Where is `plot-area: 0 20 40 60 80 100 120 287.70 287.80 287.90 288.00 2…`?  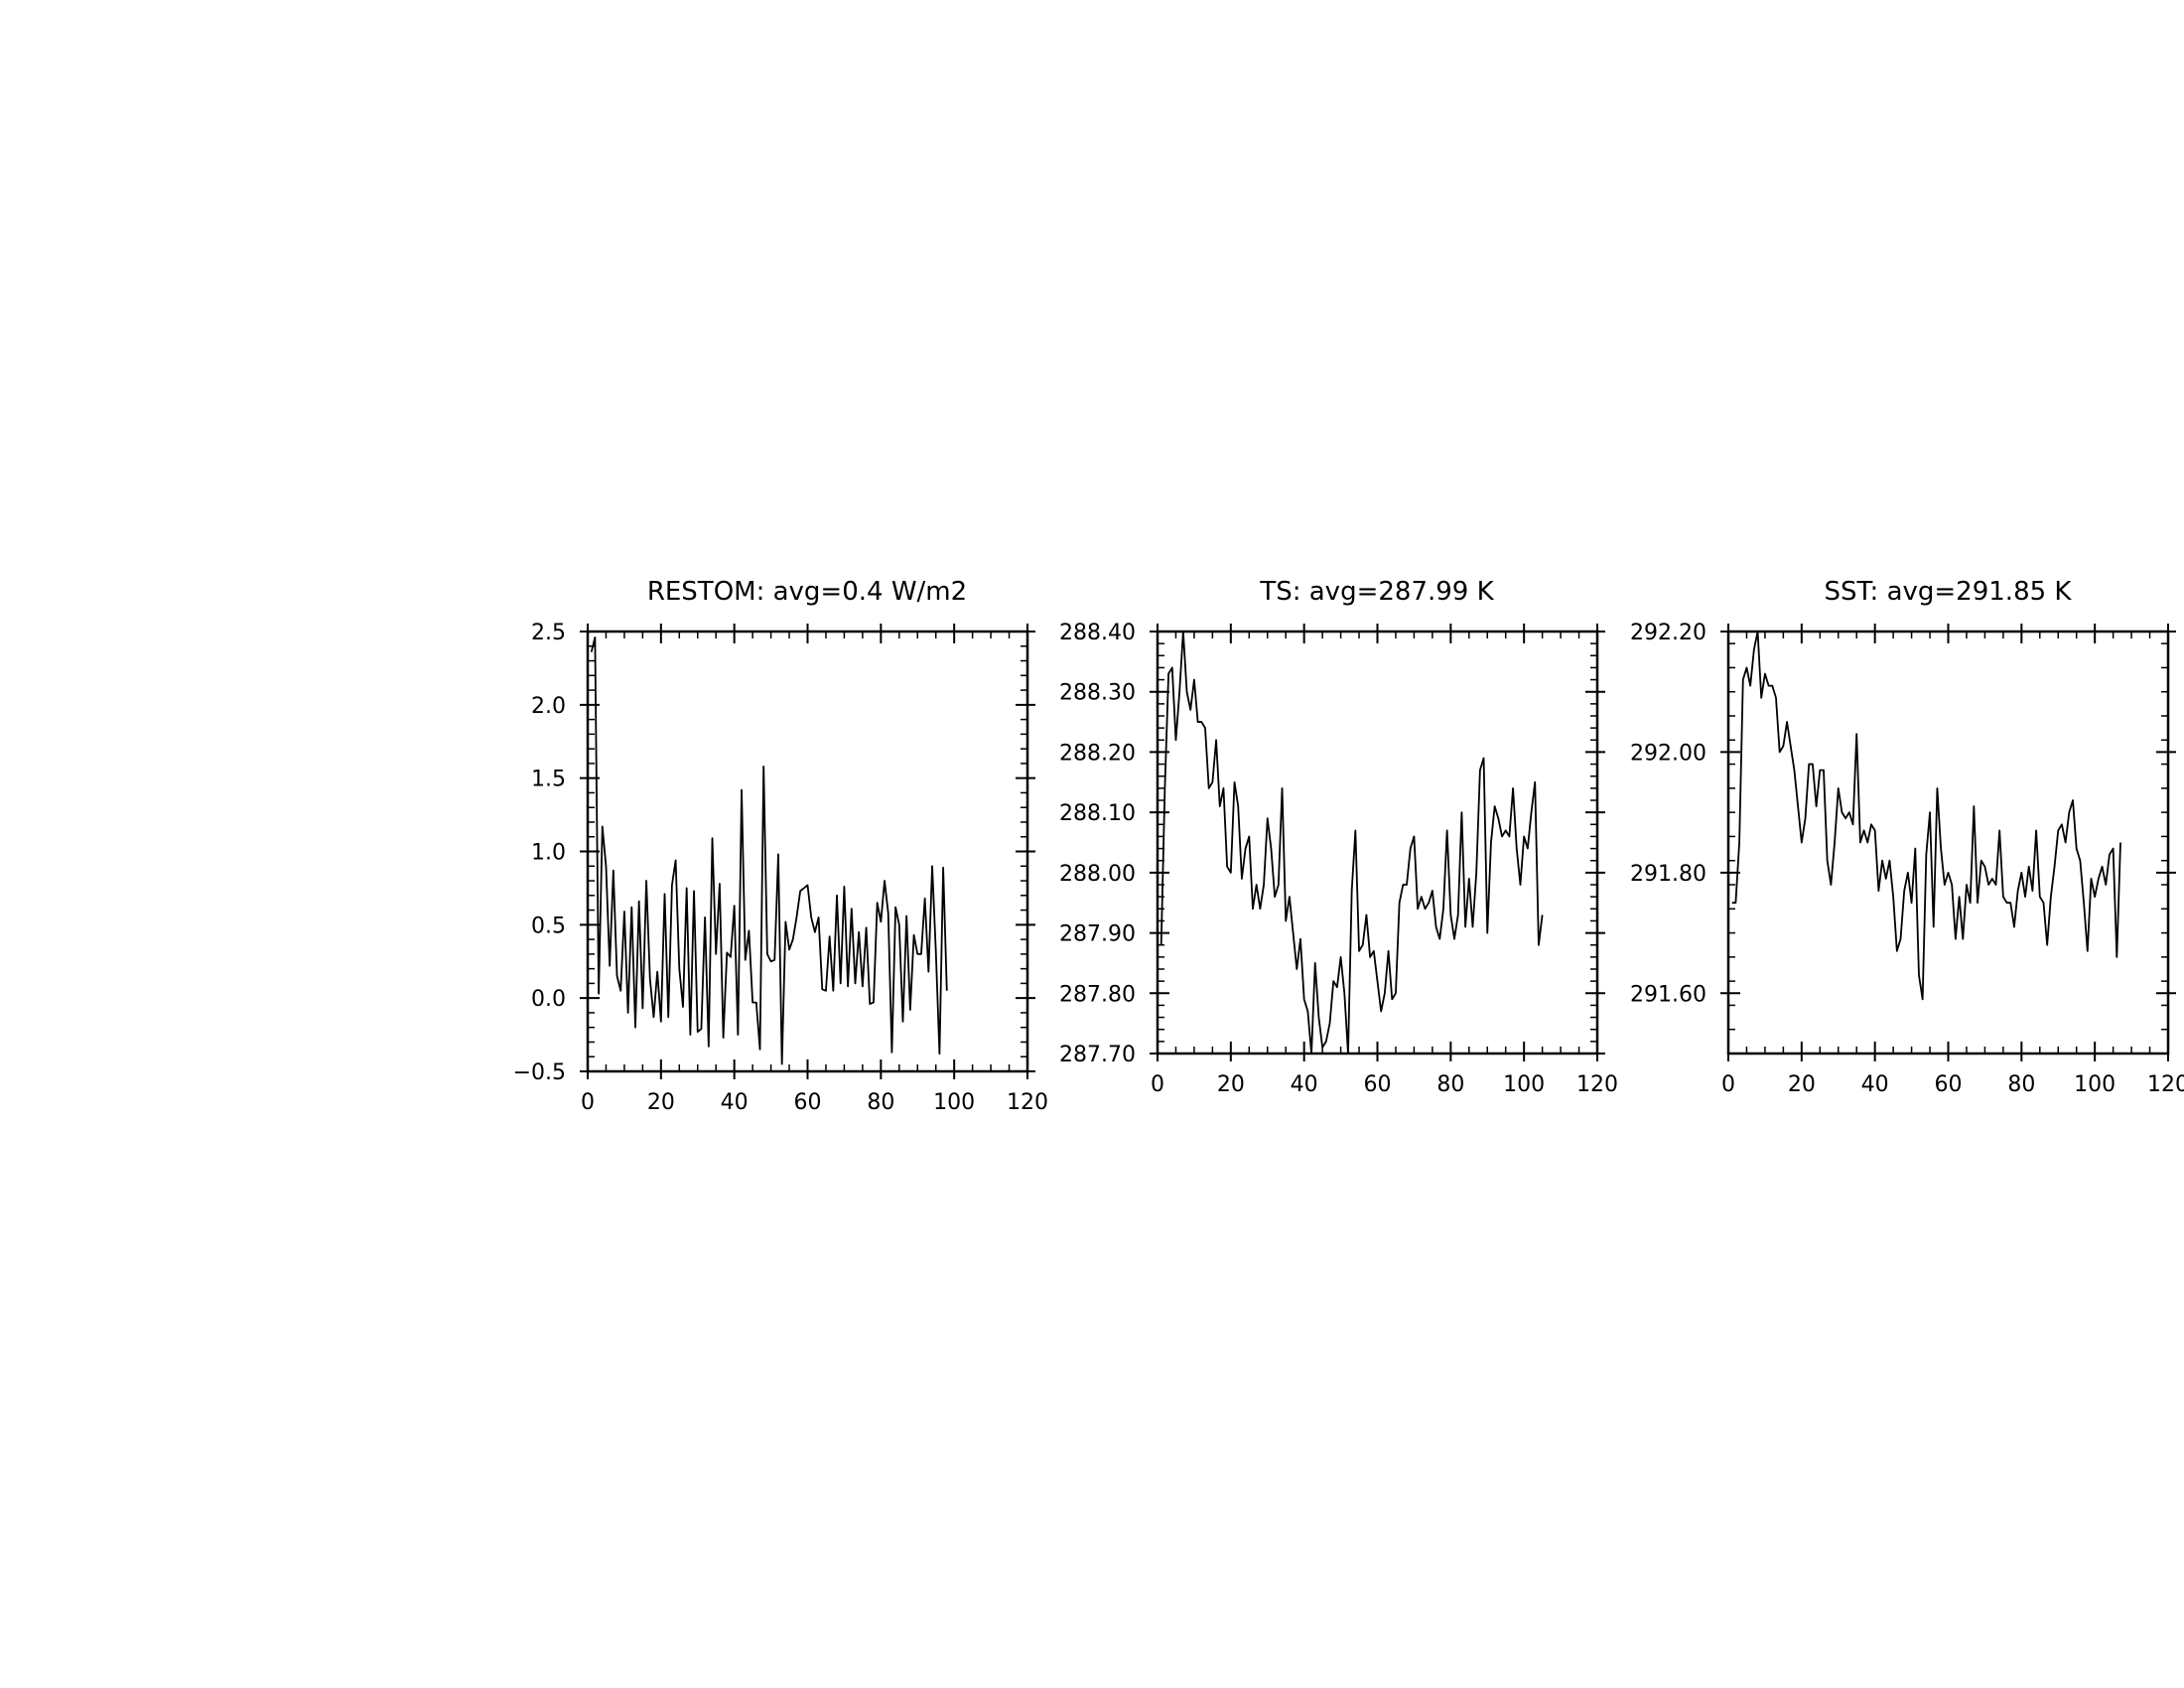
plot-area: 0 20 40 60 80 100 120 287.70 287.80 287.90 288.00 2… is located at coordinates (1338, 859).